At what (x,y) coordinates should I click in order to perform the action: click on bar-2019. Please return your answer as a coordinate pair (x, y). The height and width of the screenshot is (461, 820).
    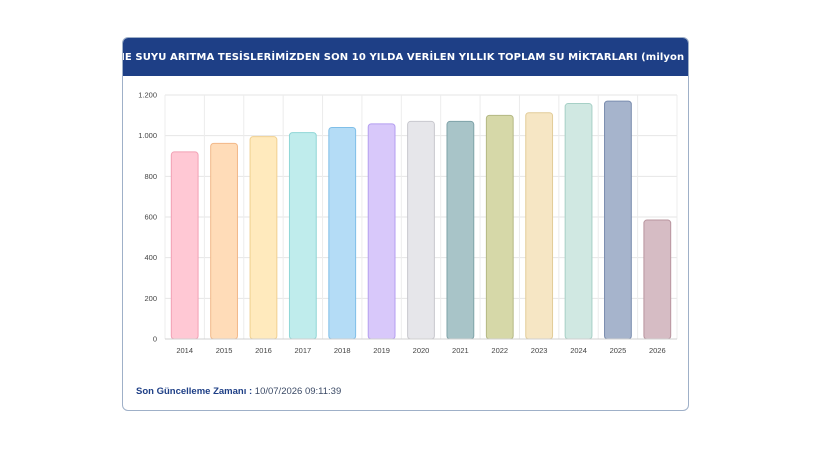
    Looking at the image, I should click on (381, 231).